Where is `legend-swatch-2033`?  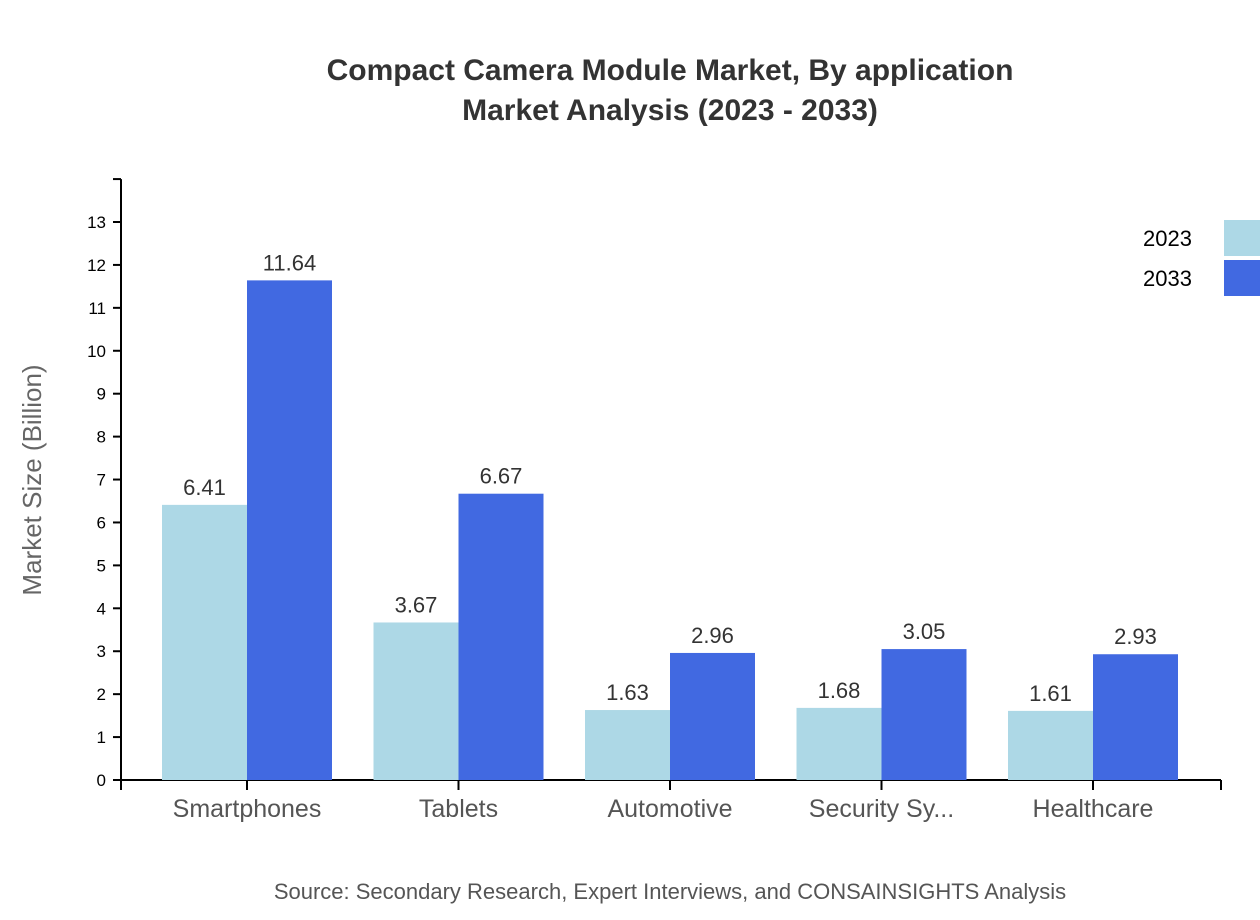
legend-swatch-2033 is located at coordinates (1242, 278).